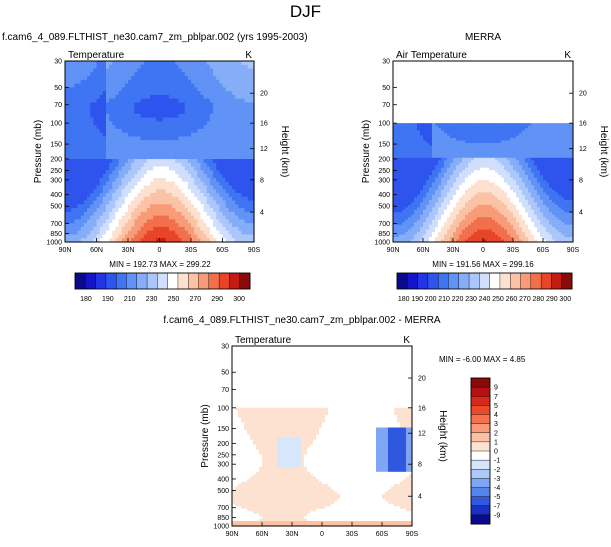 The height and width of the screenshot is (547, 611). What do you see at coordinates (431, 55) in the screenshot?
I see `panel-2-variable: Air Temperature` at bounding box center [431, 55].